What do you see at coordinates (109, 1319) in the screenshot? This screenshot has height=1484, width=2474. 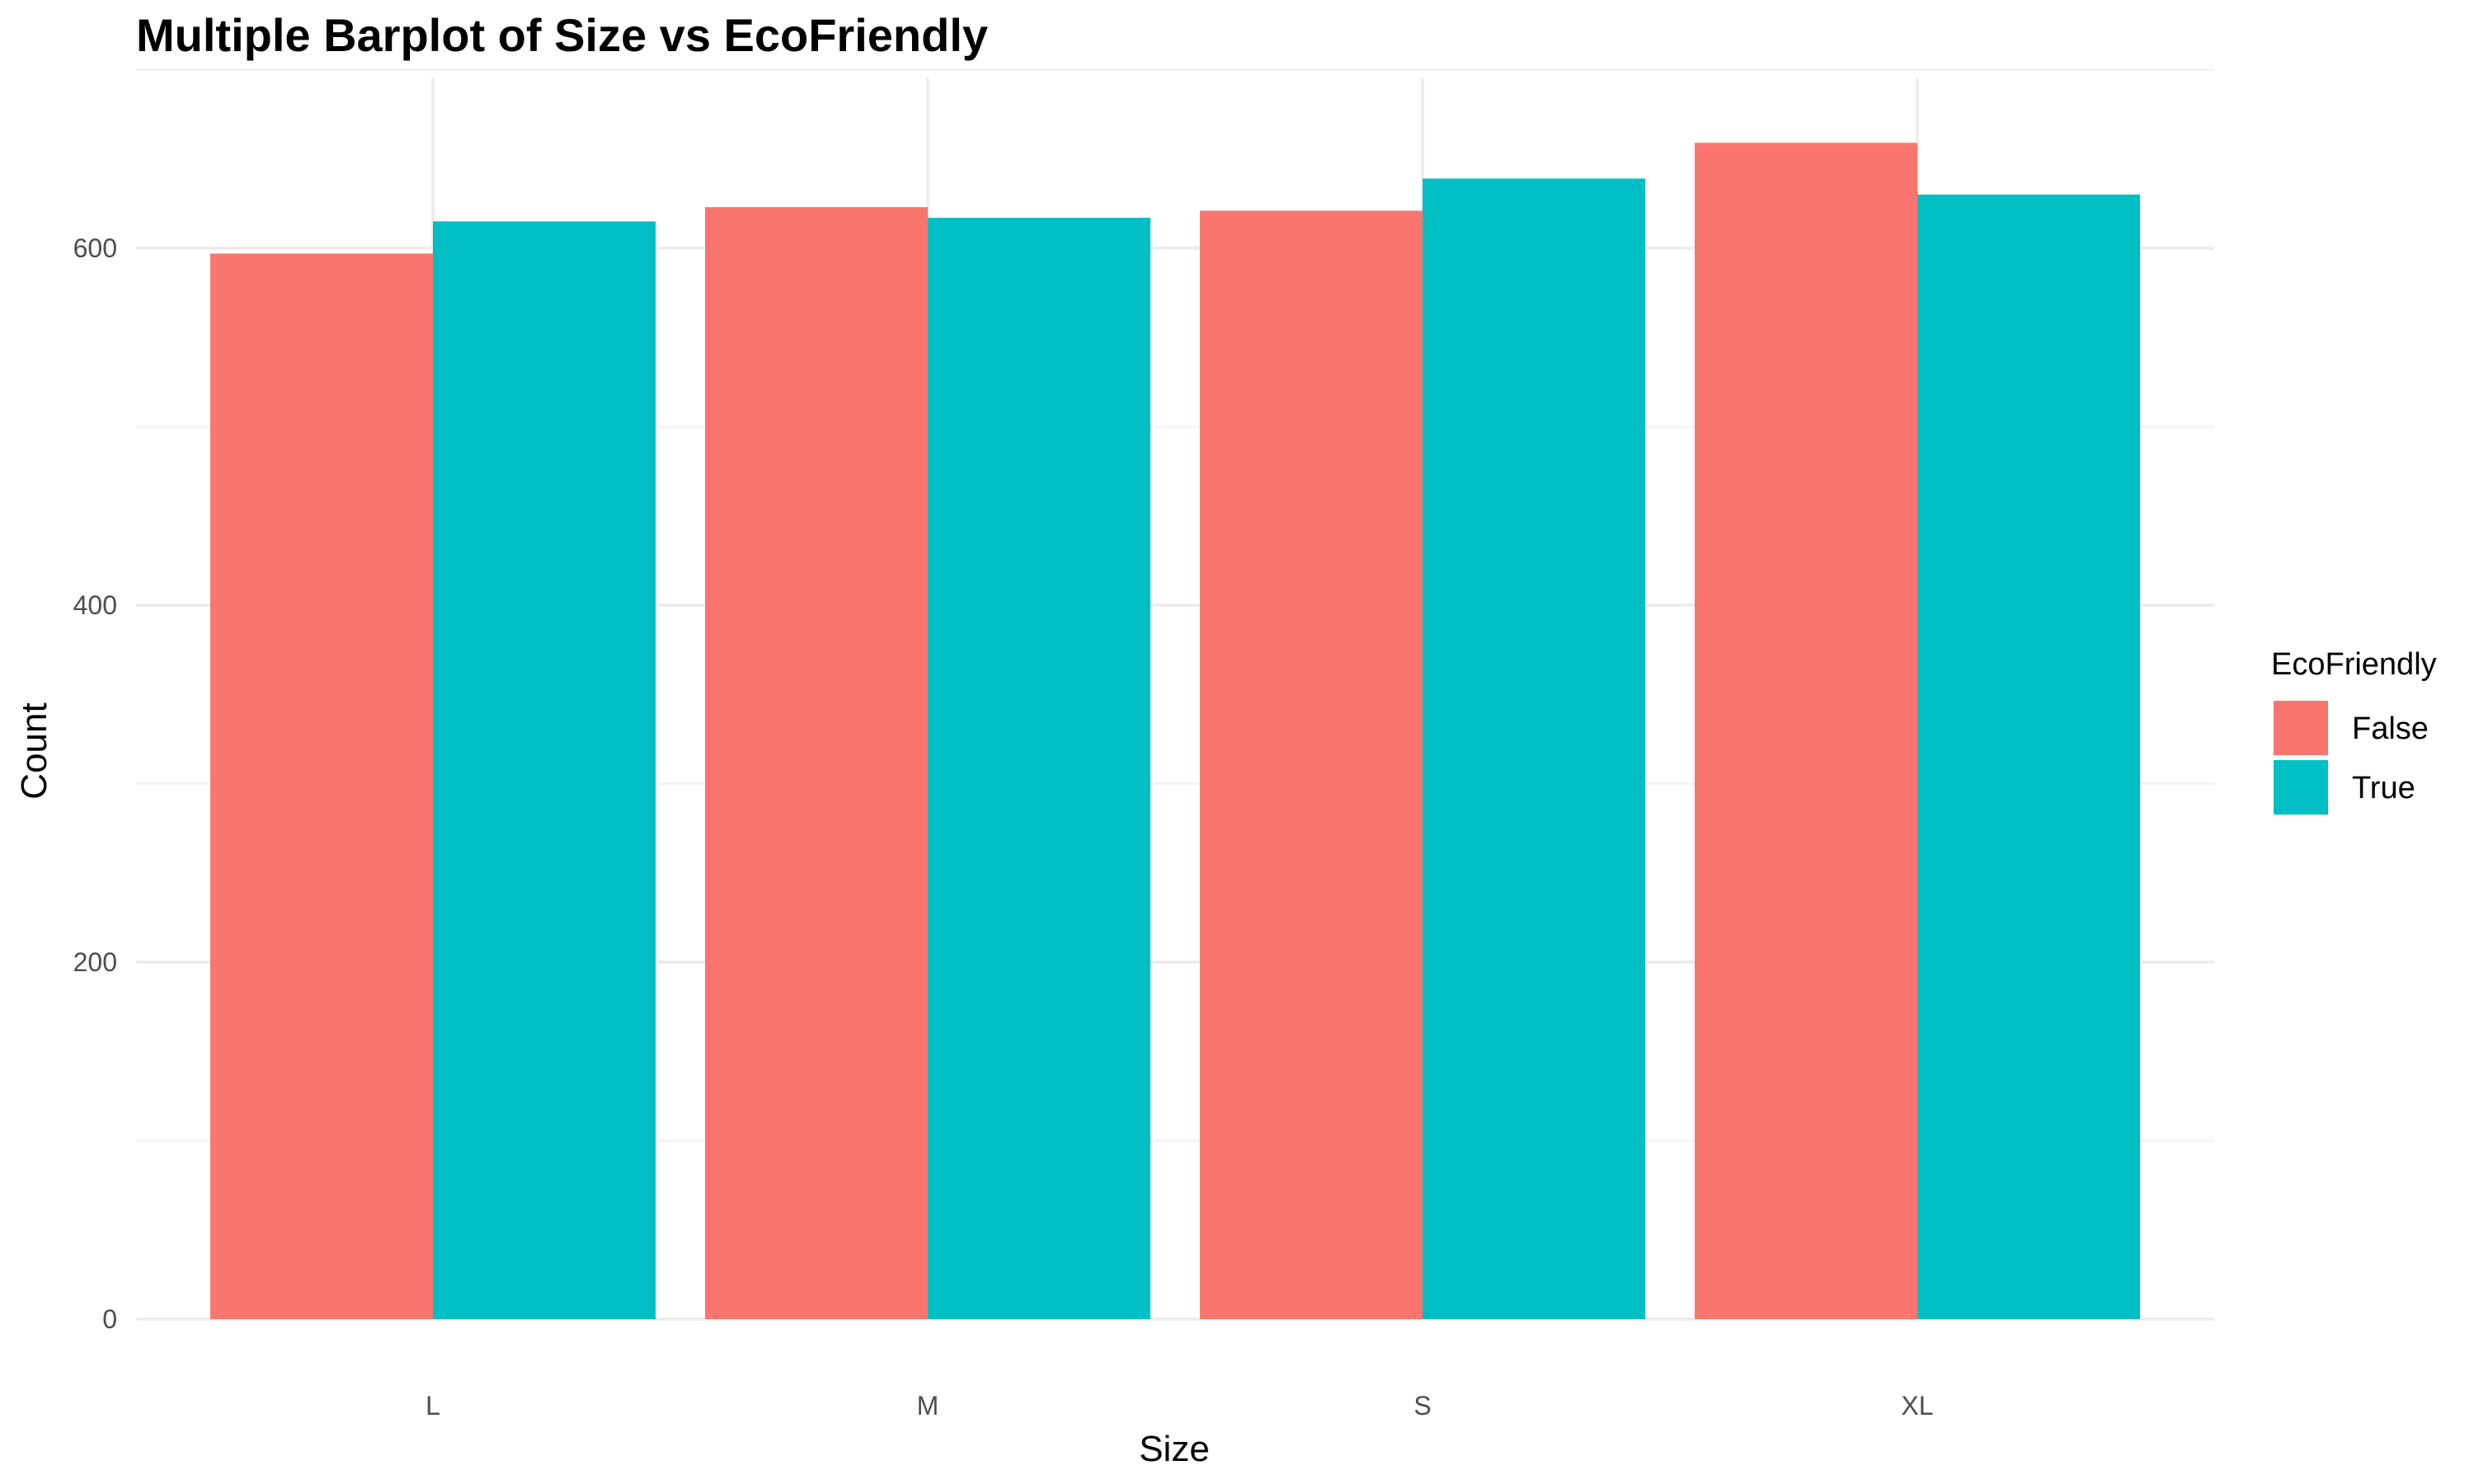 I see `y-tick-label: 0` at bounding box center [109, 1319].